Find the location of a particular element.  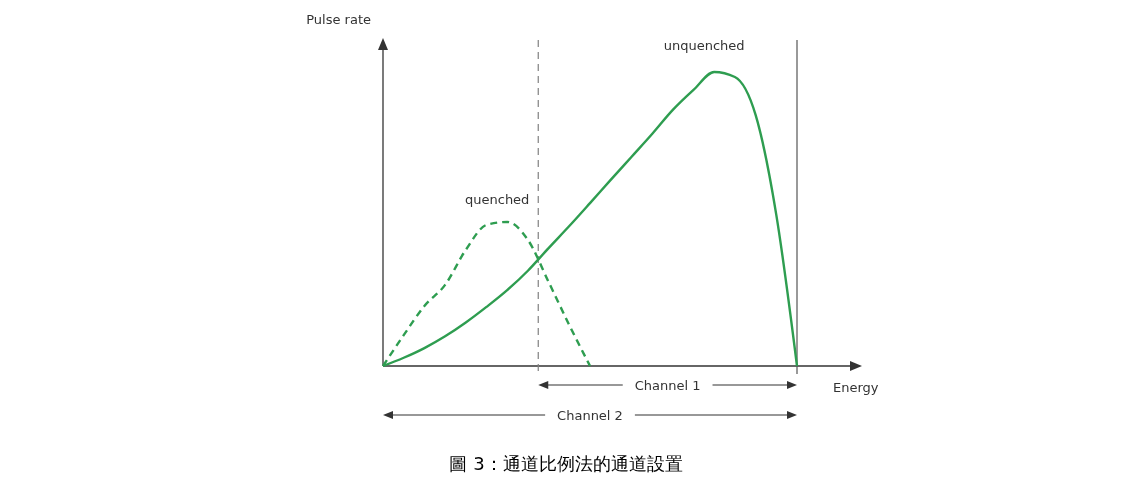

x-axis-title: Energy is located at coordinates (856, 387).